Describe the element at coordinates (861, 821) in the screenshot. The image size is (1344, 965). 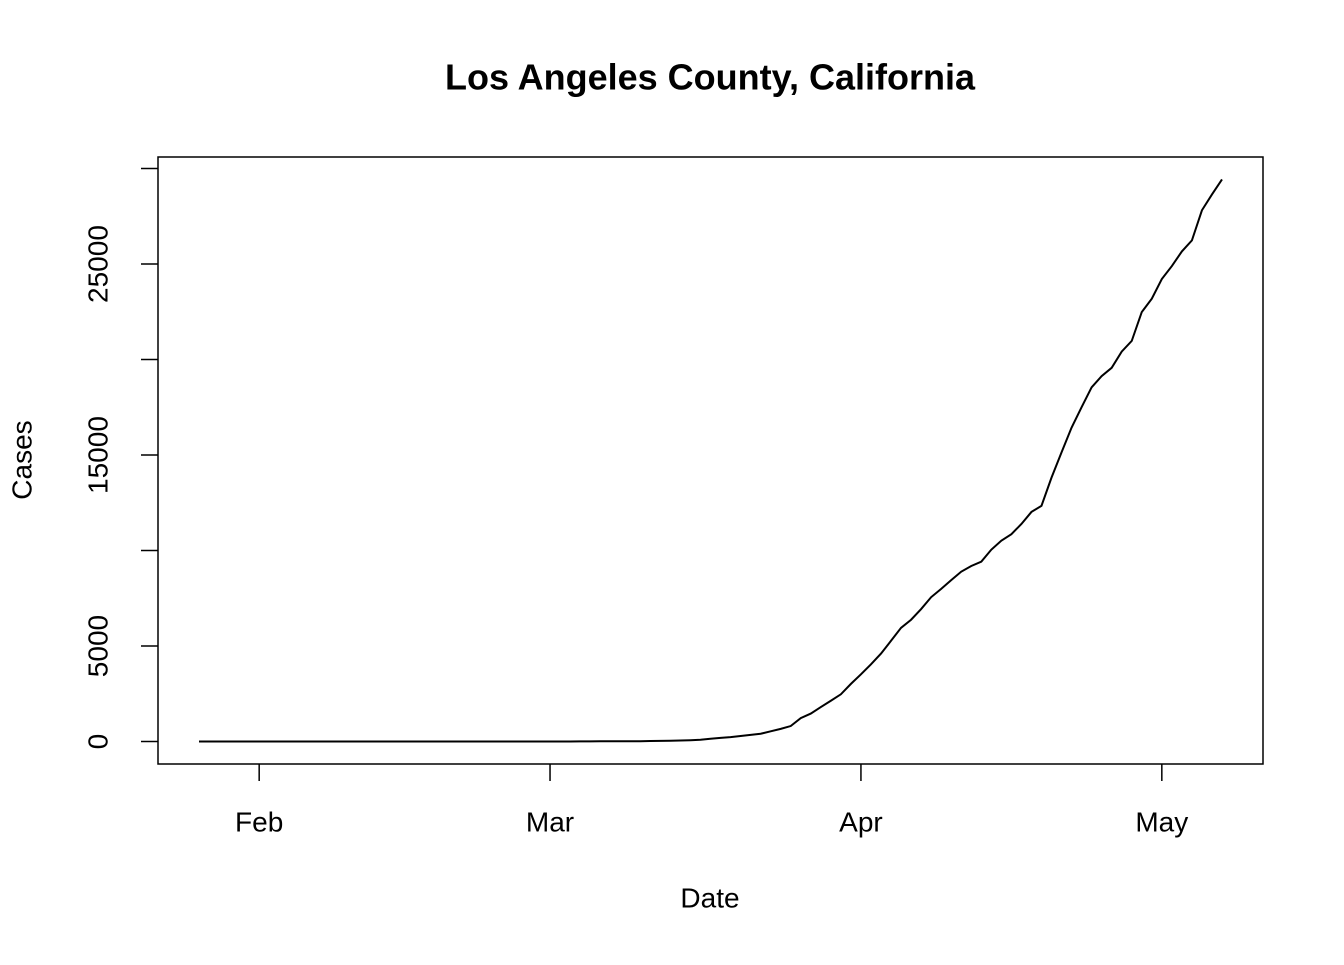
I see `x-tick-label: Apr` at that location.